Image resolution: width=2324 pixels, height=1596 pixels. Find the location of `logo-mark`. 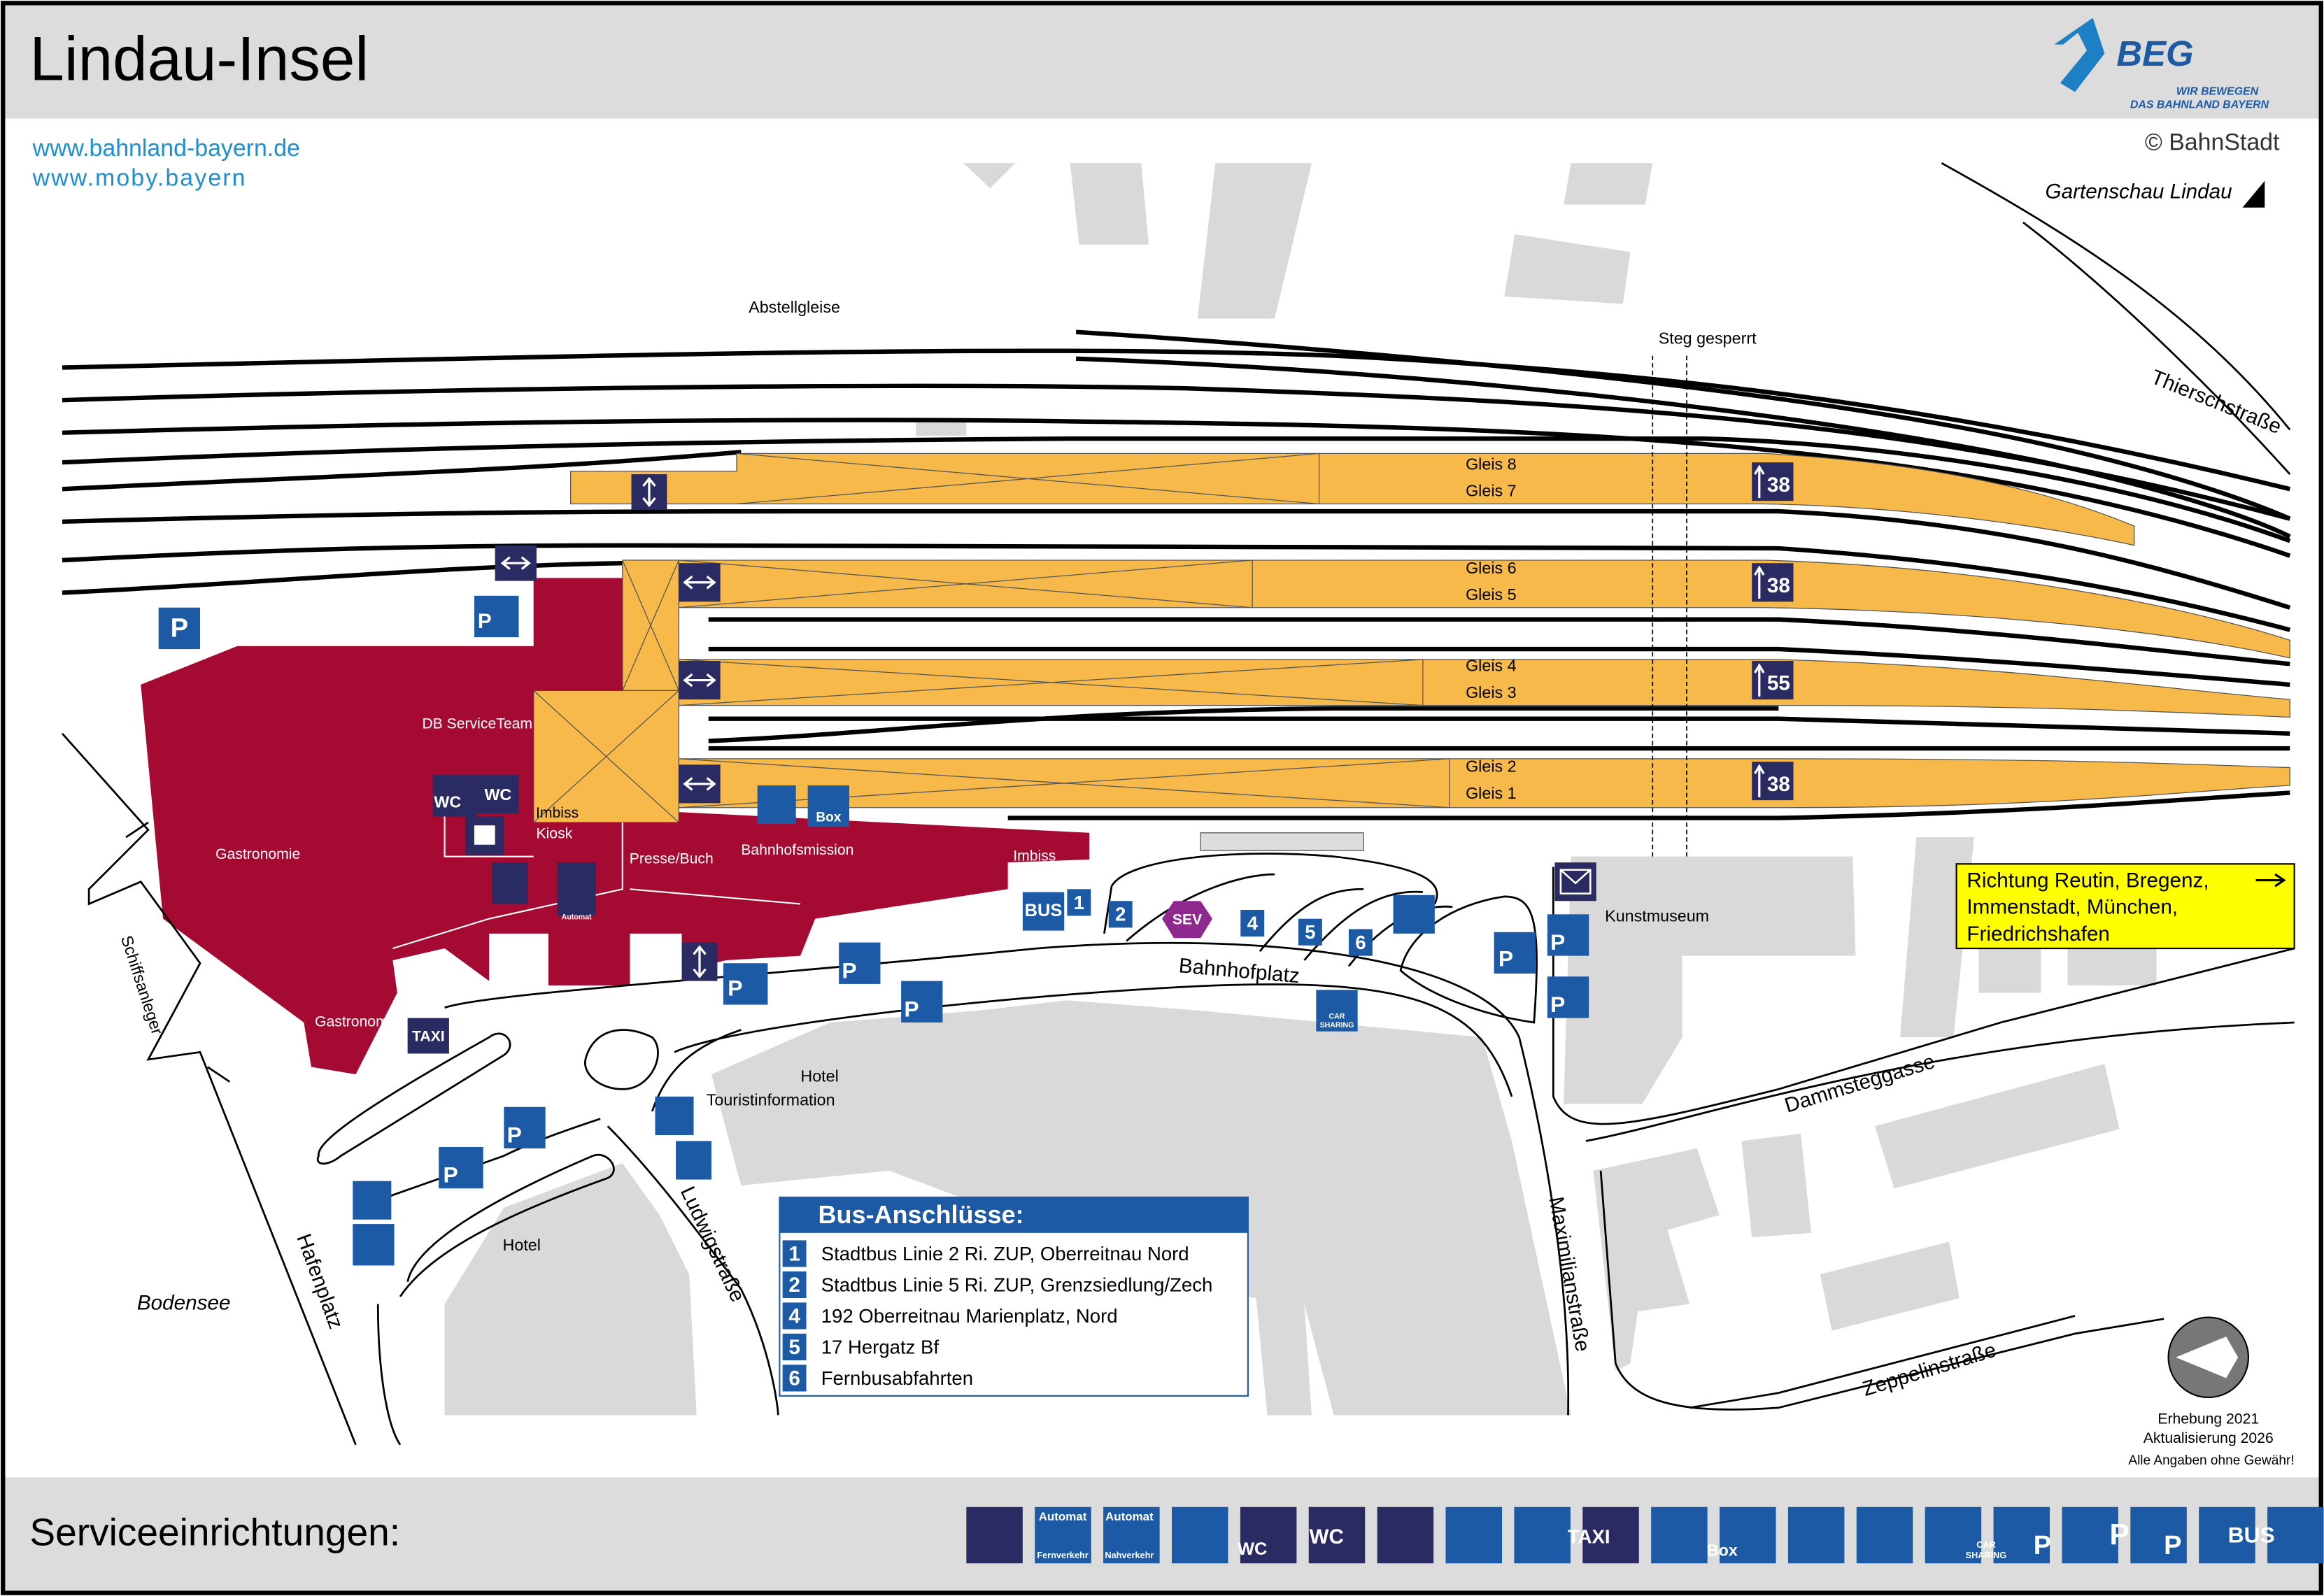

logo-mark is located at coordinates (2079, 54).